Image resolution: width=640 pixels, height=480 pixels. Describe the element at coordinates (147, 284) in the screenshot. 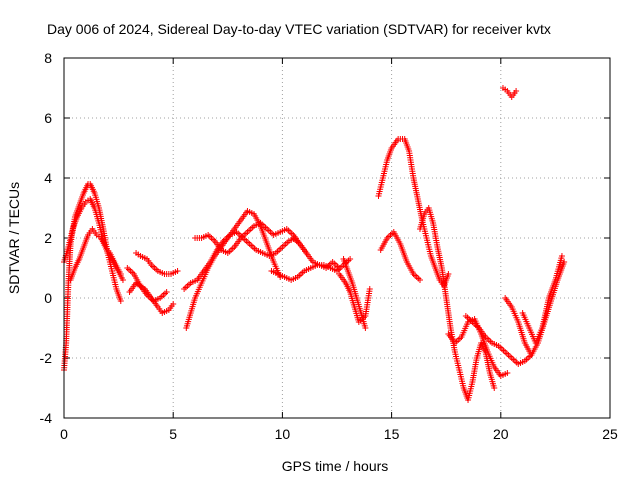

I see `series-arc-f` at that location.